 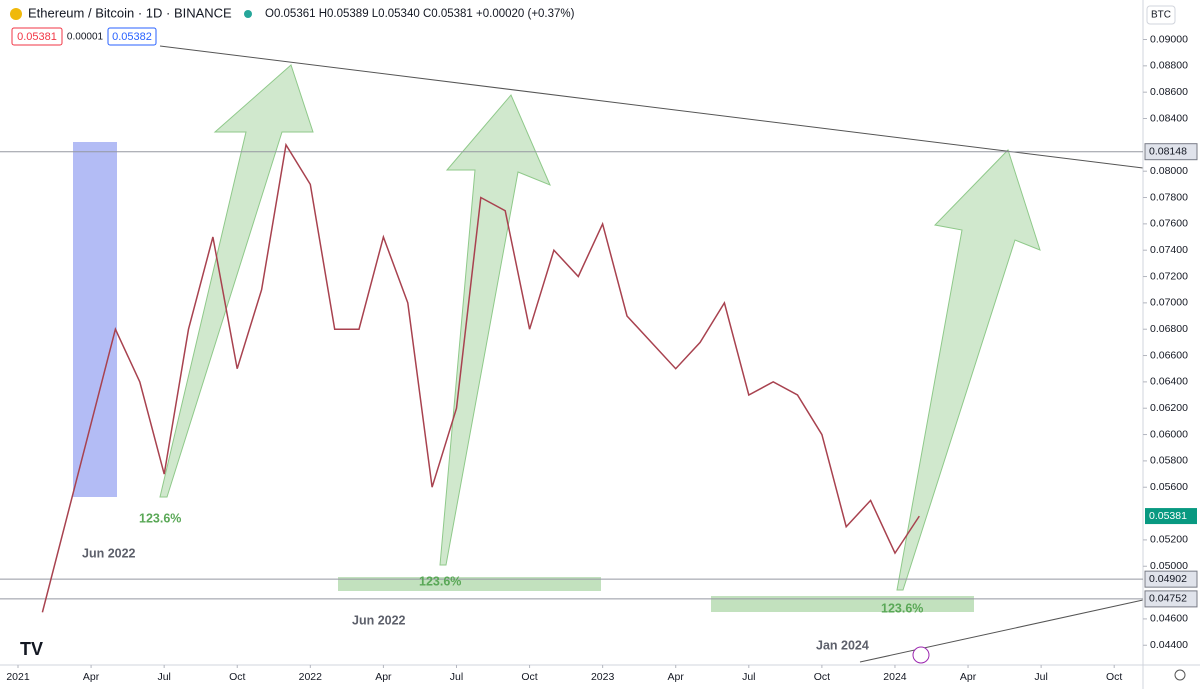 What do you see at coordinates (1169, 408) in the screenshot?
I see `y-tick-label: 0.06200` at bounding box center [1169, 408].